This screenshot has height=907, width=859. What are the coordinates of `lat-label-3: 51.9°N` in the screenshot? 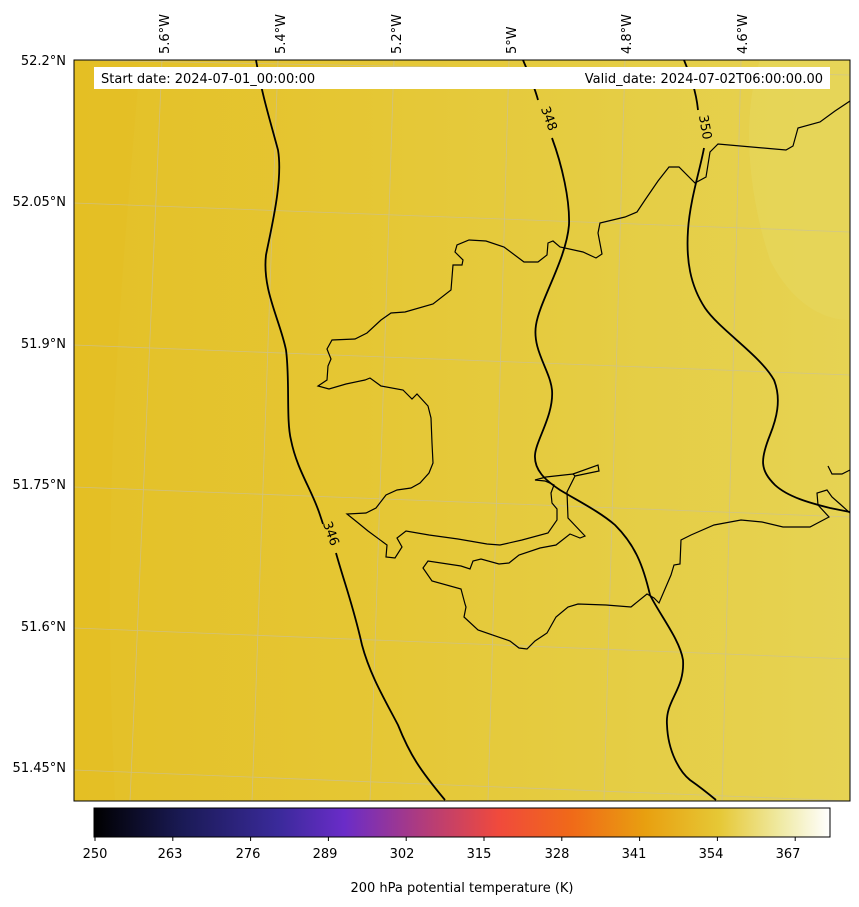 It's located at (43, 344).